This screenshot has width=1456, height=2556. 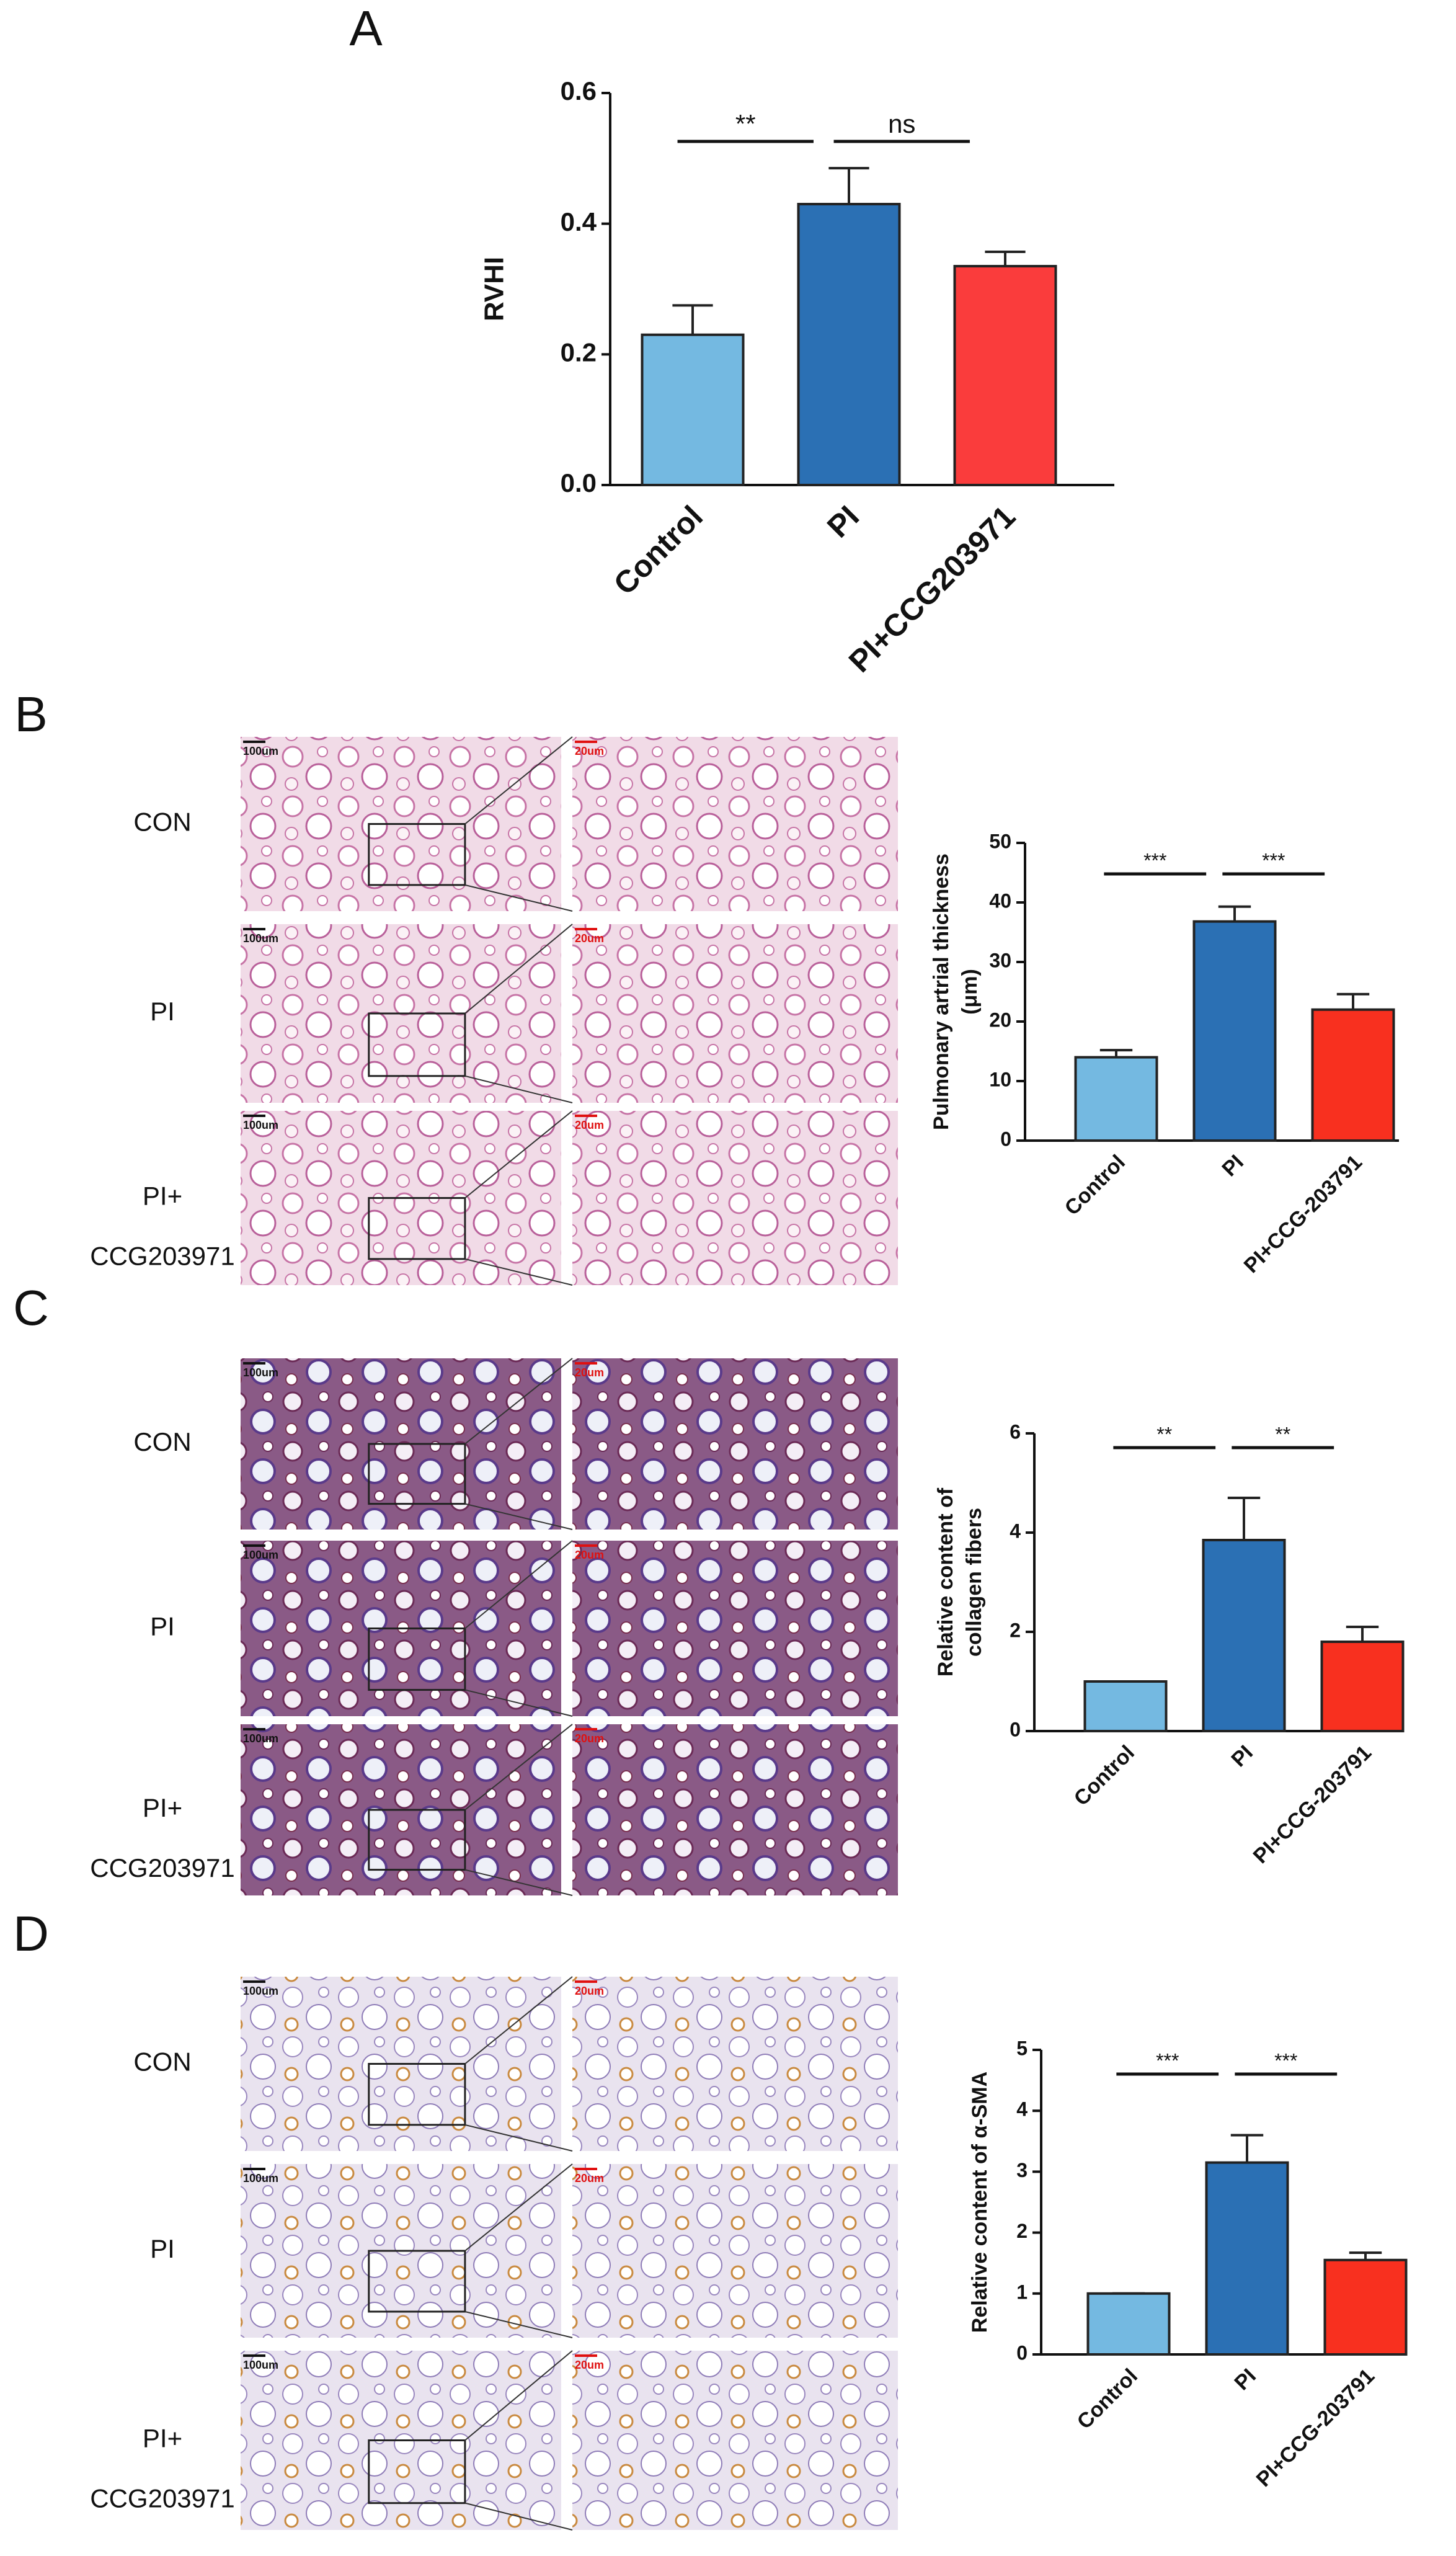 What do you see at coordinates (579, 222) in the screenshot?
I see `y-tick-label: 0.4` at bounding box center [579, 222].